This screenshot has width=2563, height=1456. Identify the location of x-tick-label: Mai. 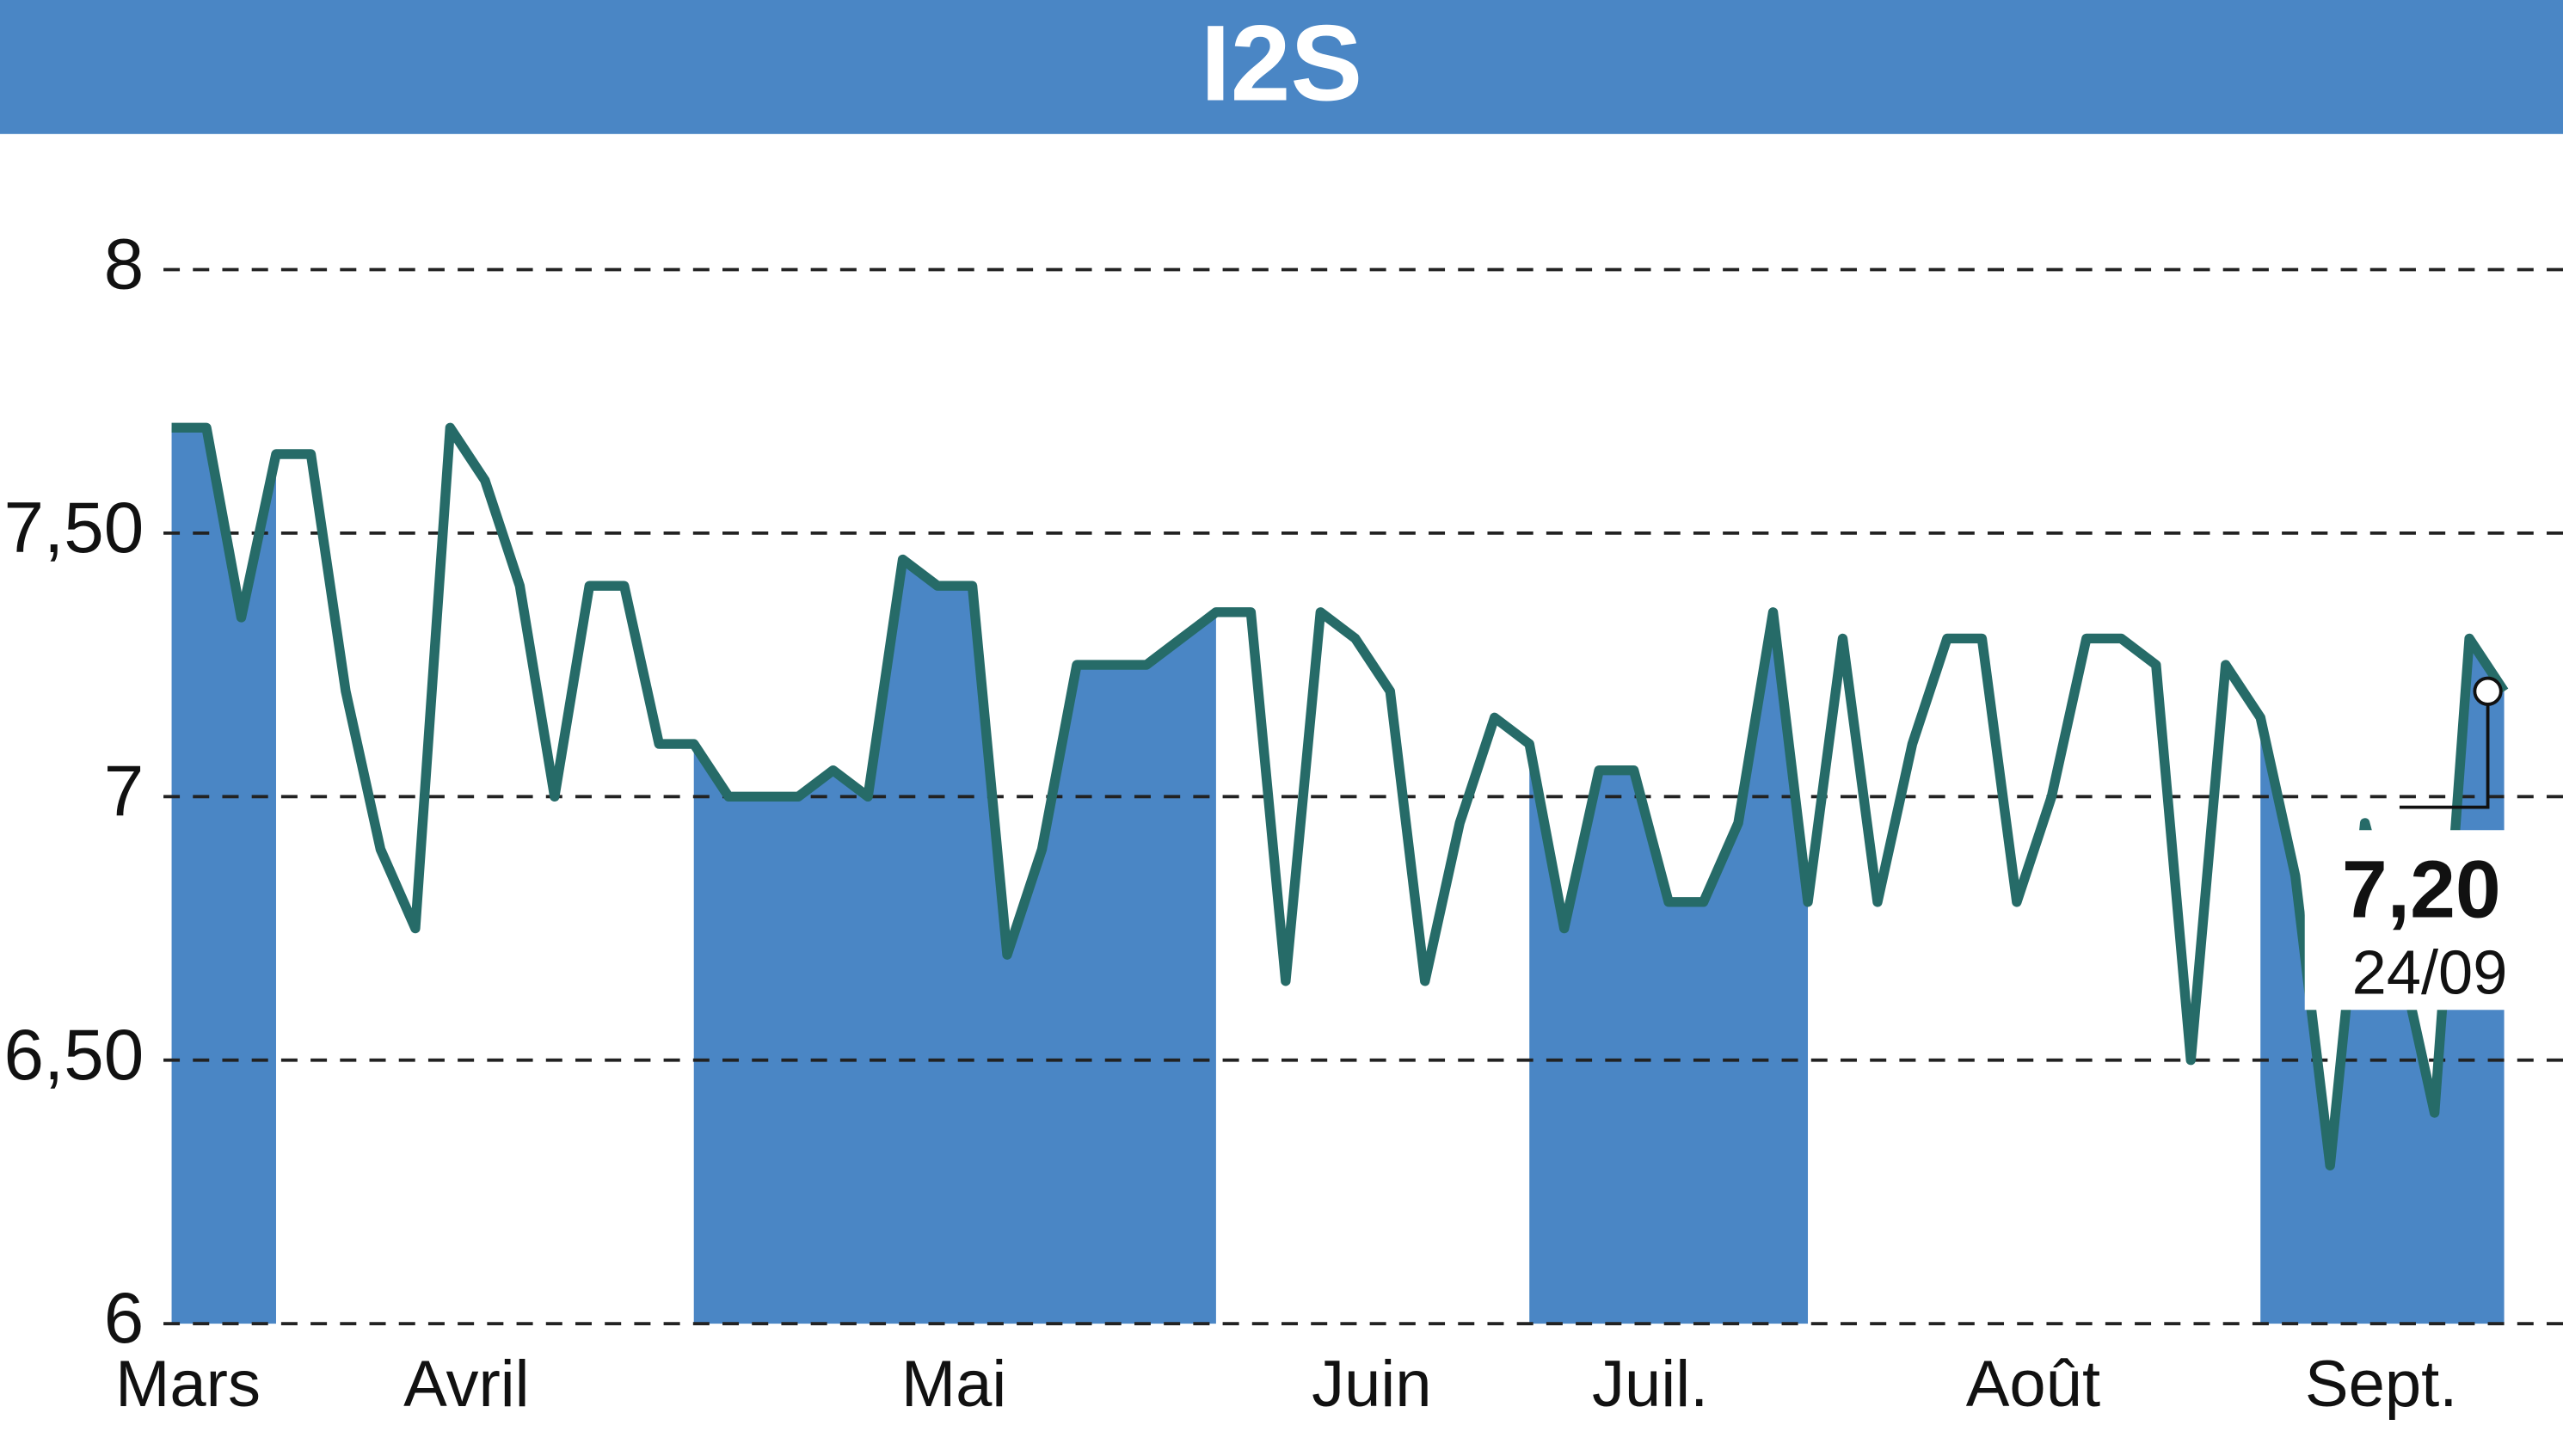
(953, 1385).